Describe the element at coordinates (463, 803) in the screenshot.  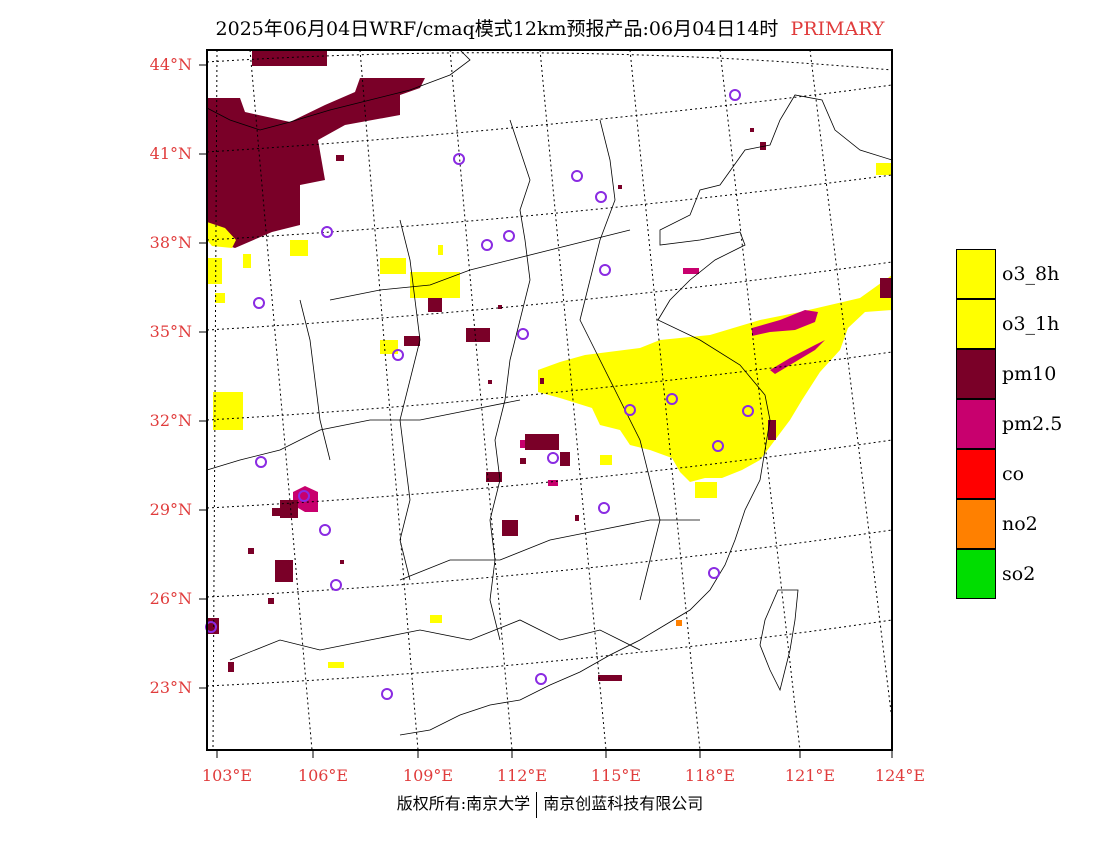
I see `copyright-left: 版权所有:南京大学` at that location.